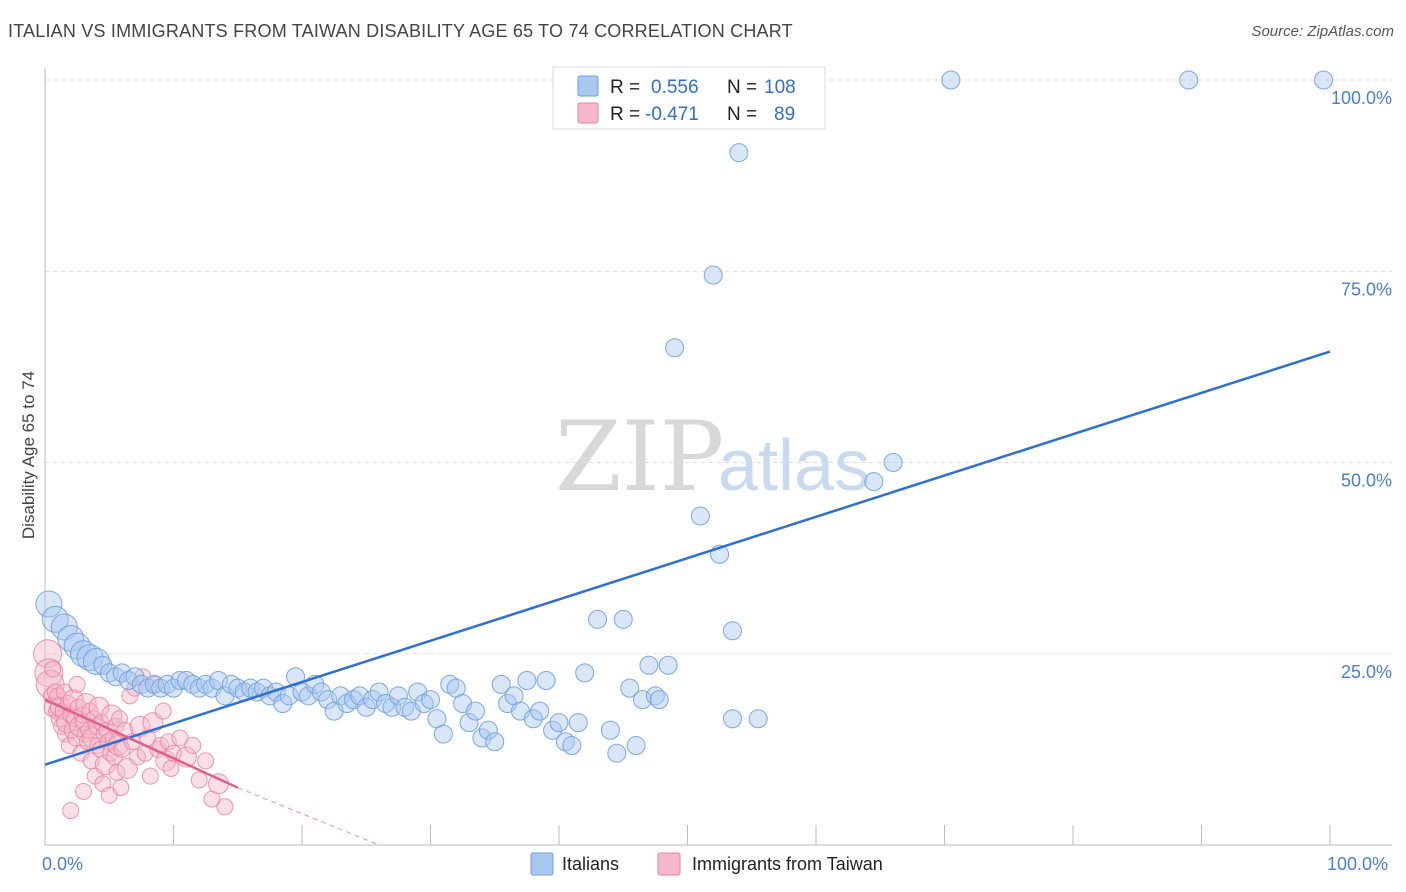 The width and height of the screenshot is (1406, 892). I want to click on bottom-legend-swatch-taiwan, so click(669, 864).